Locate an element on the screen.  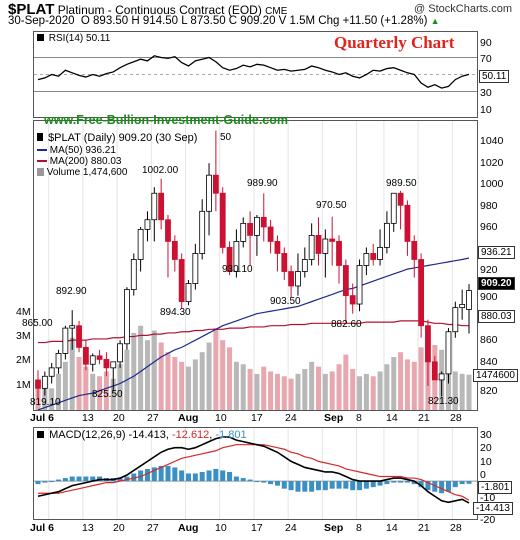
legend-title-text: $PLAT (Daily) 909.20 (30 Sep) is located at coordinates (123, 138).